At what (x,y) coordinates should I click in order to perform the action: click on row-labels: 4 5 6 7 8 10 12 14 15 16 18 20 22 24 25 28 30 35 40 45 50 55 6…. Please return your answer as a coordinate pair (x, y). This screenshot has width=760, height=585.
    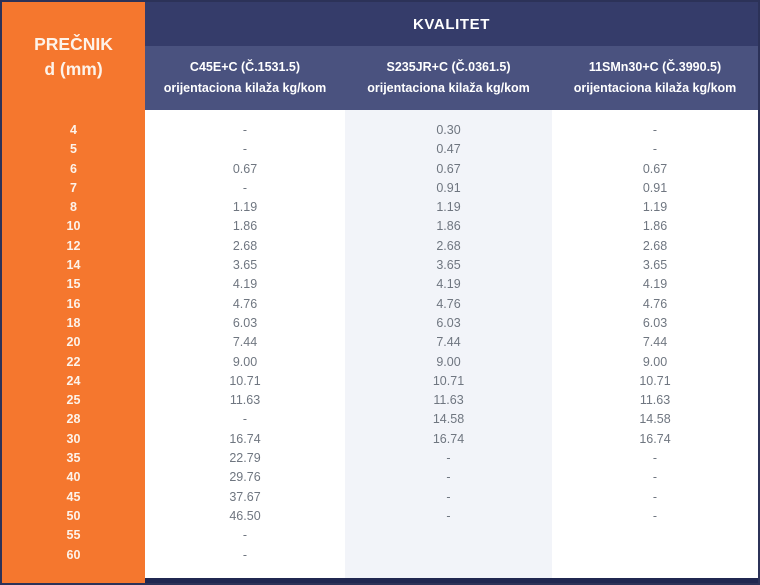
    Looking at the image, I should click on (73, 337).